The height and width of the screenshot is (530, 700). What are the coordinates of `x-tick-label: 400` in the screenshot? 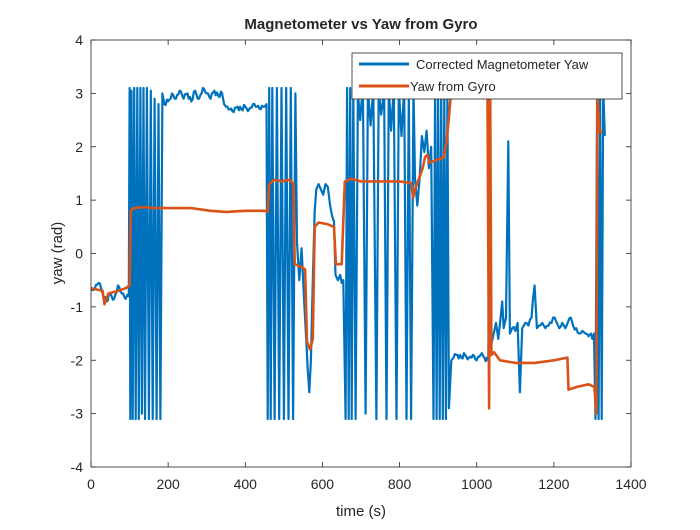 It's located at (246, 484).